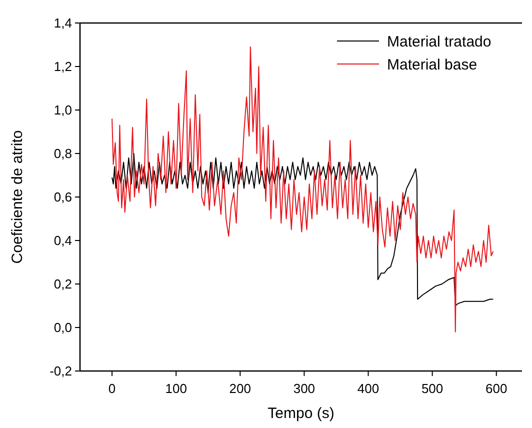 This screenshot has height=428, width=532. I want to click on legend-label: Material tratado, so click(439, 41).